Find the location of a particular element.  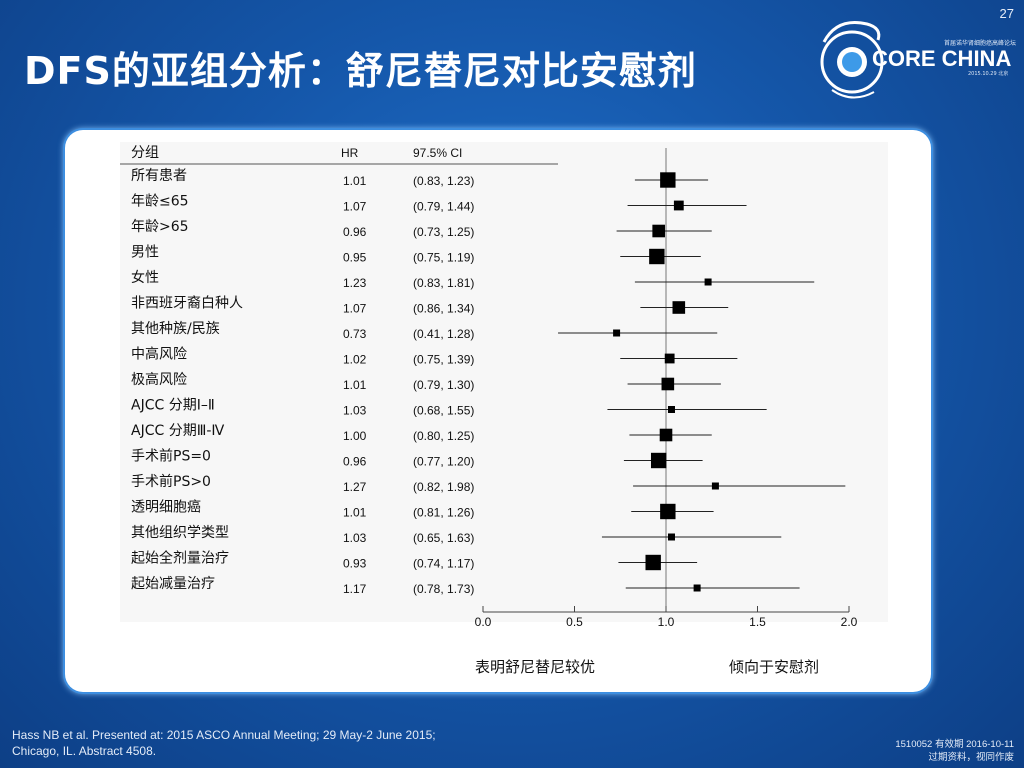

slide-title: DFS的亚组分析：舒尼替尼对比安慰剂 is located at coordinates (360, 71).